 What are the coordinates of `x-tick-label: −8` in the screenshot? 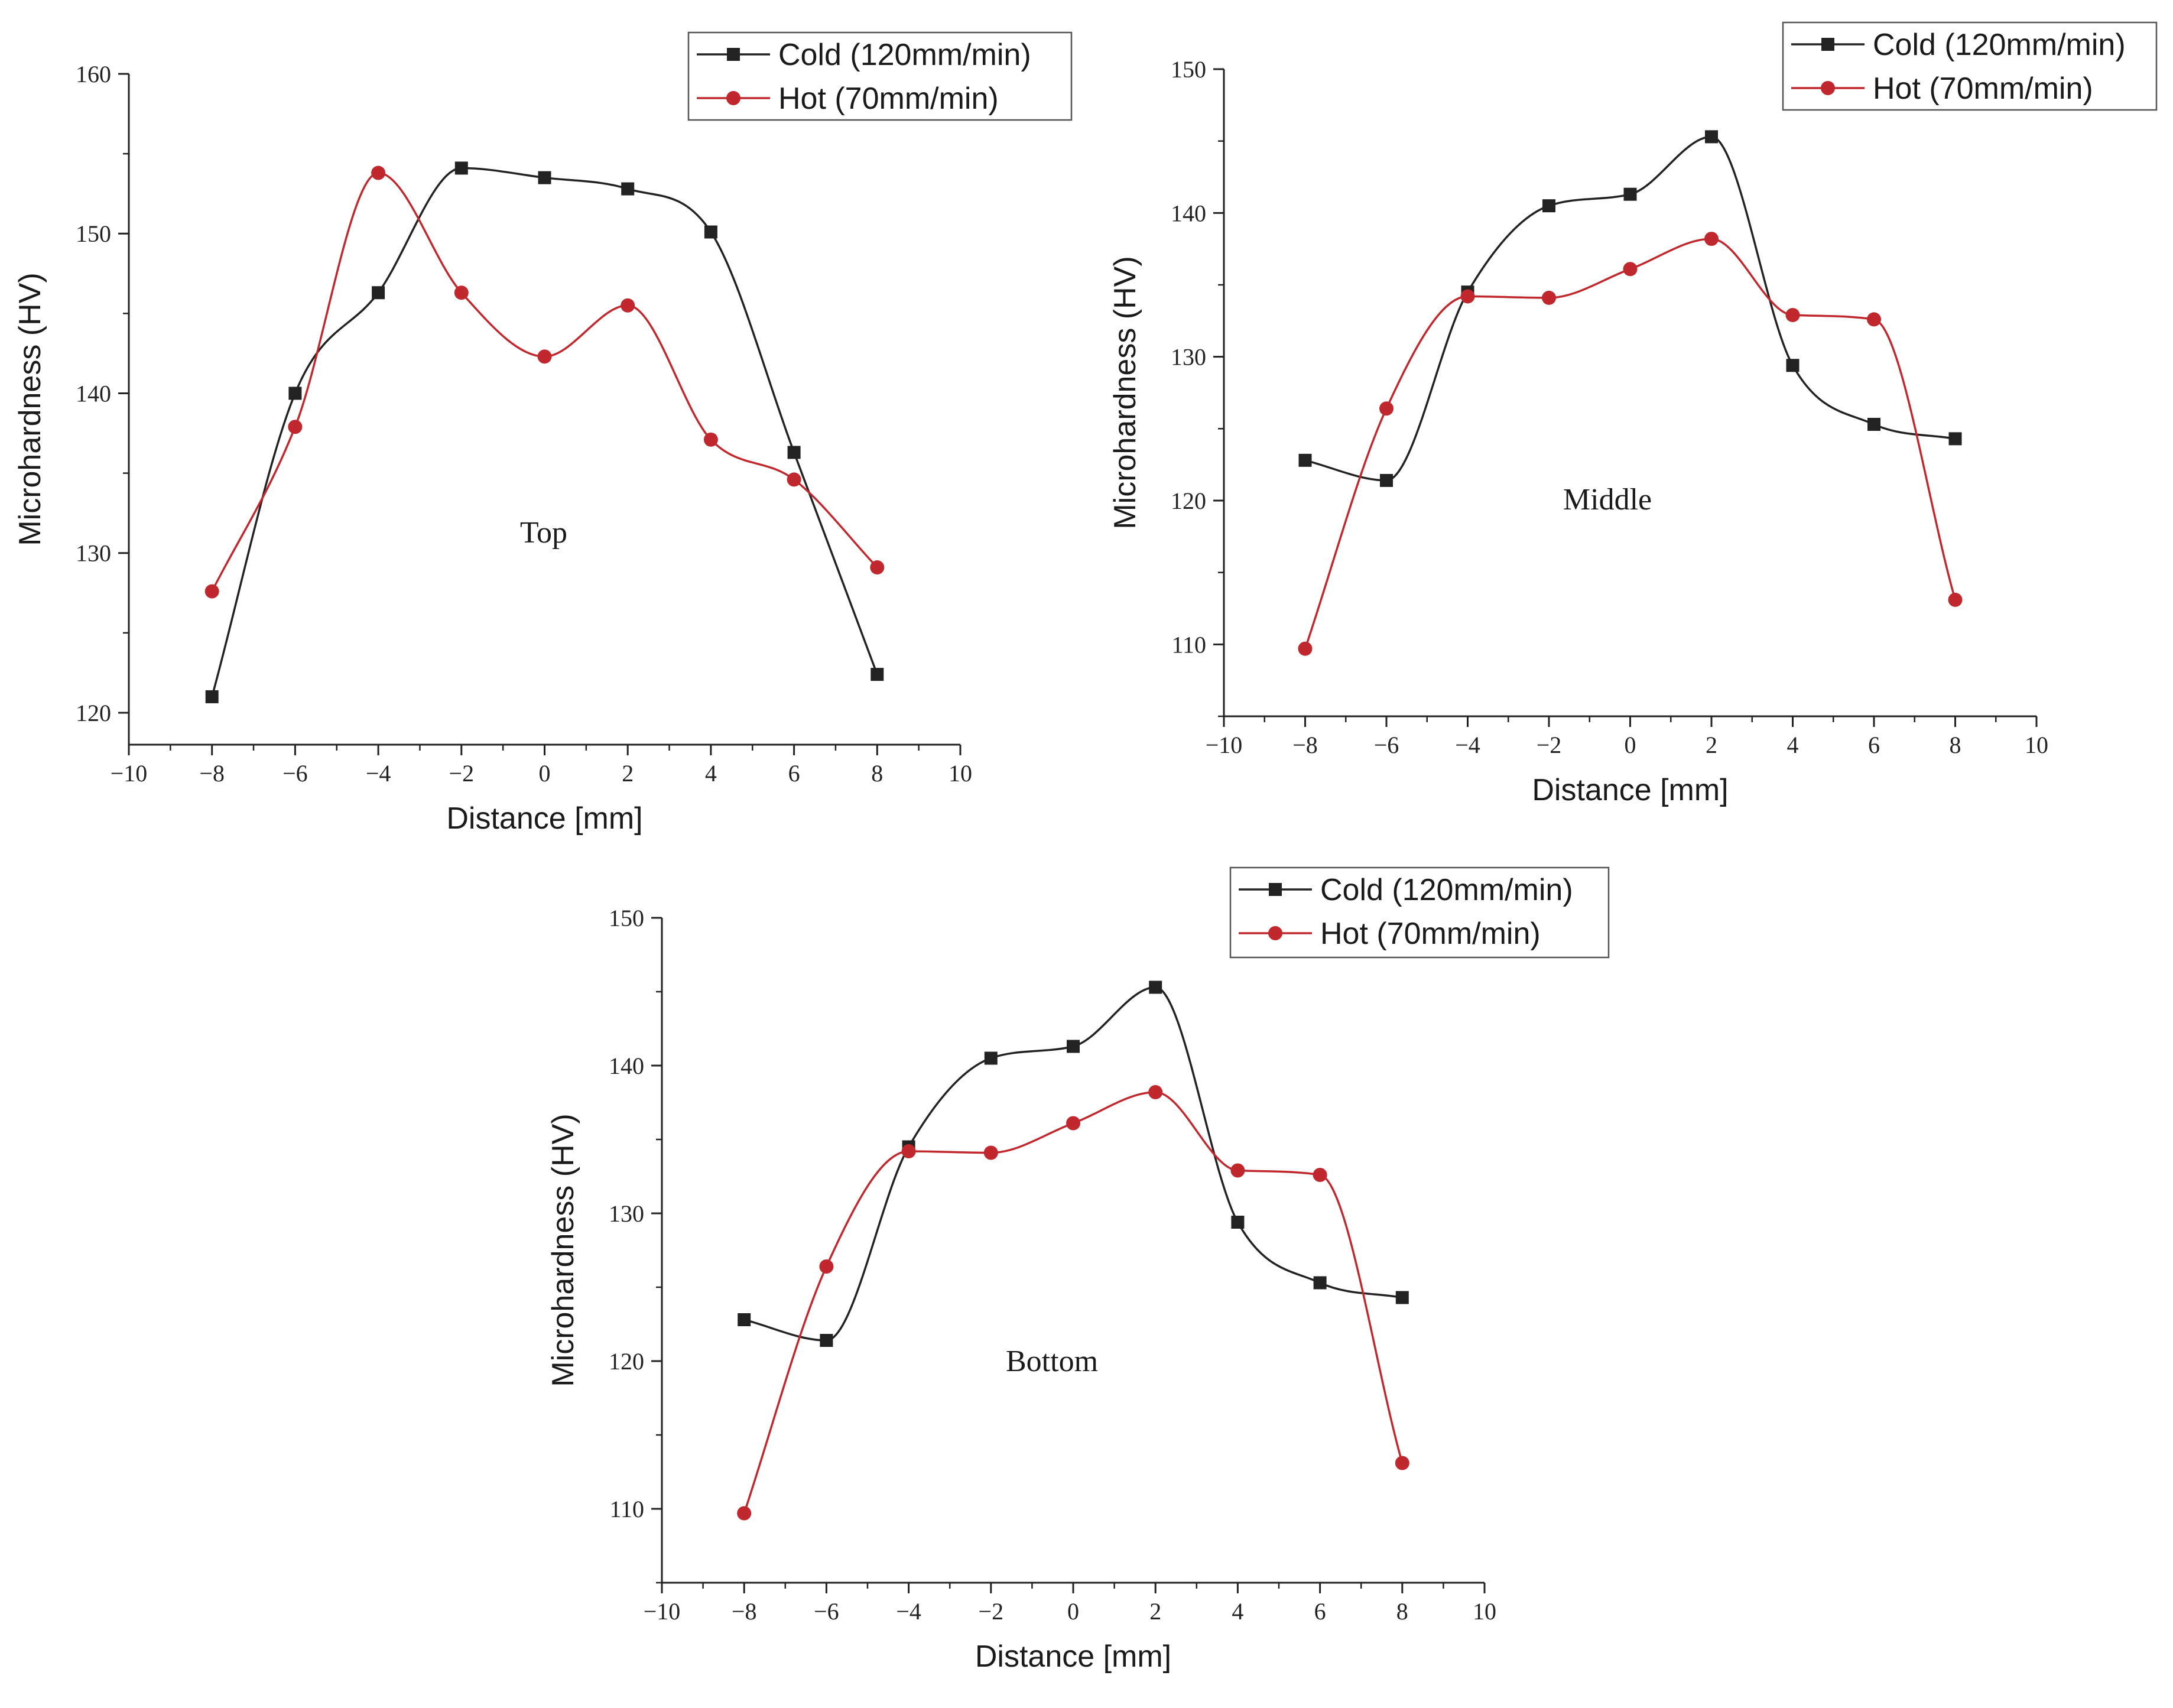 It's located at (212, 773).